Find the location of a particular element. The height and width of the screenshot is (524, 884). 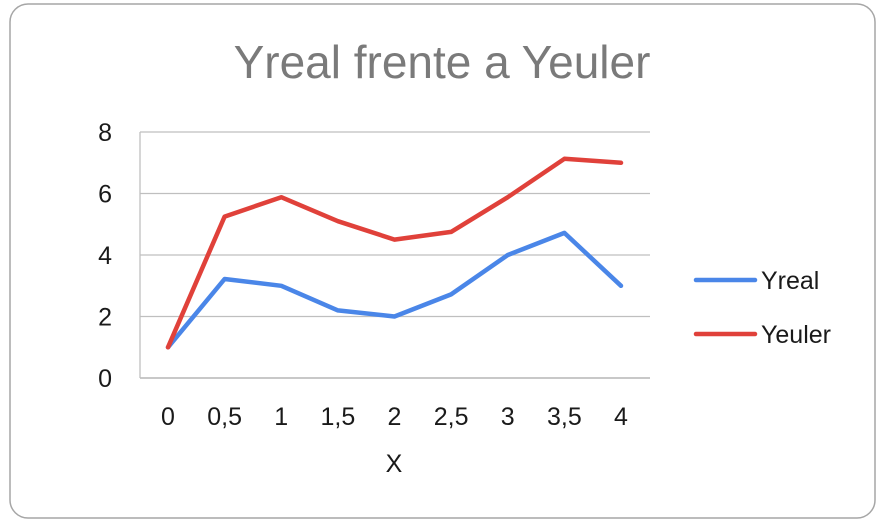

y-tick-label: 6 is located at coordinates (105, 195).